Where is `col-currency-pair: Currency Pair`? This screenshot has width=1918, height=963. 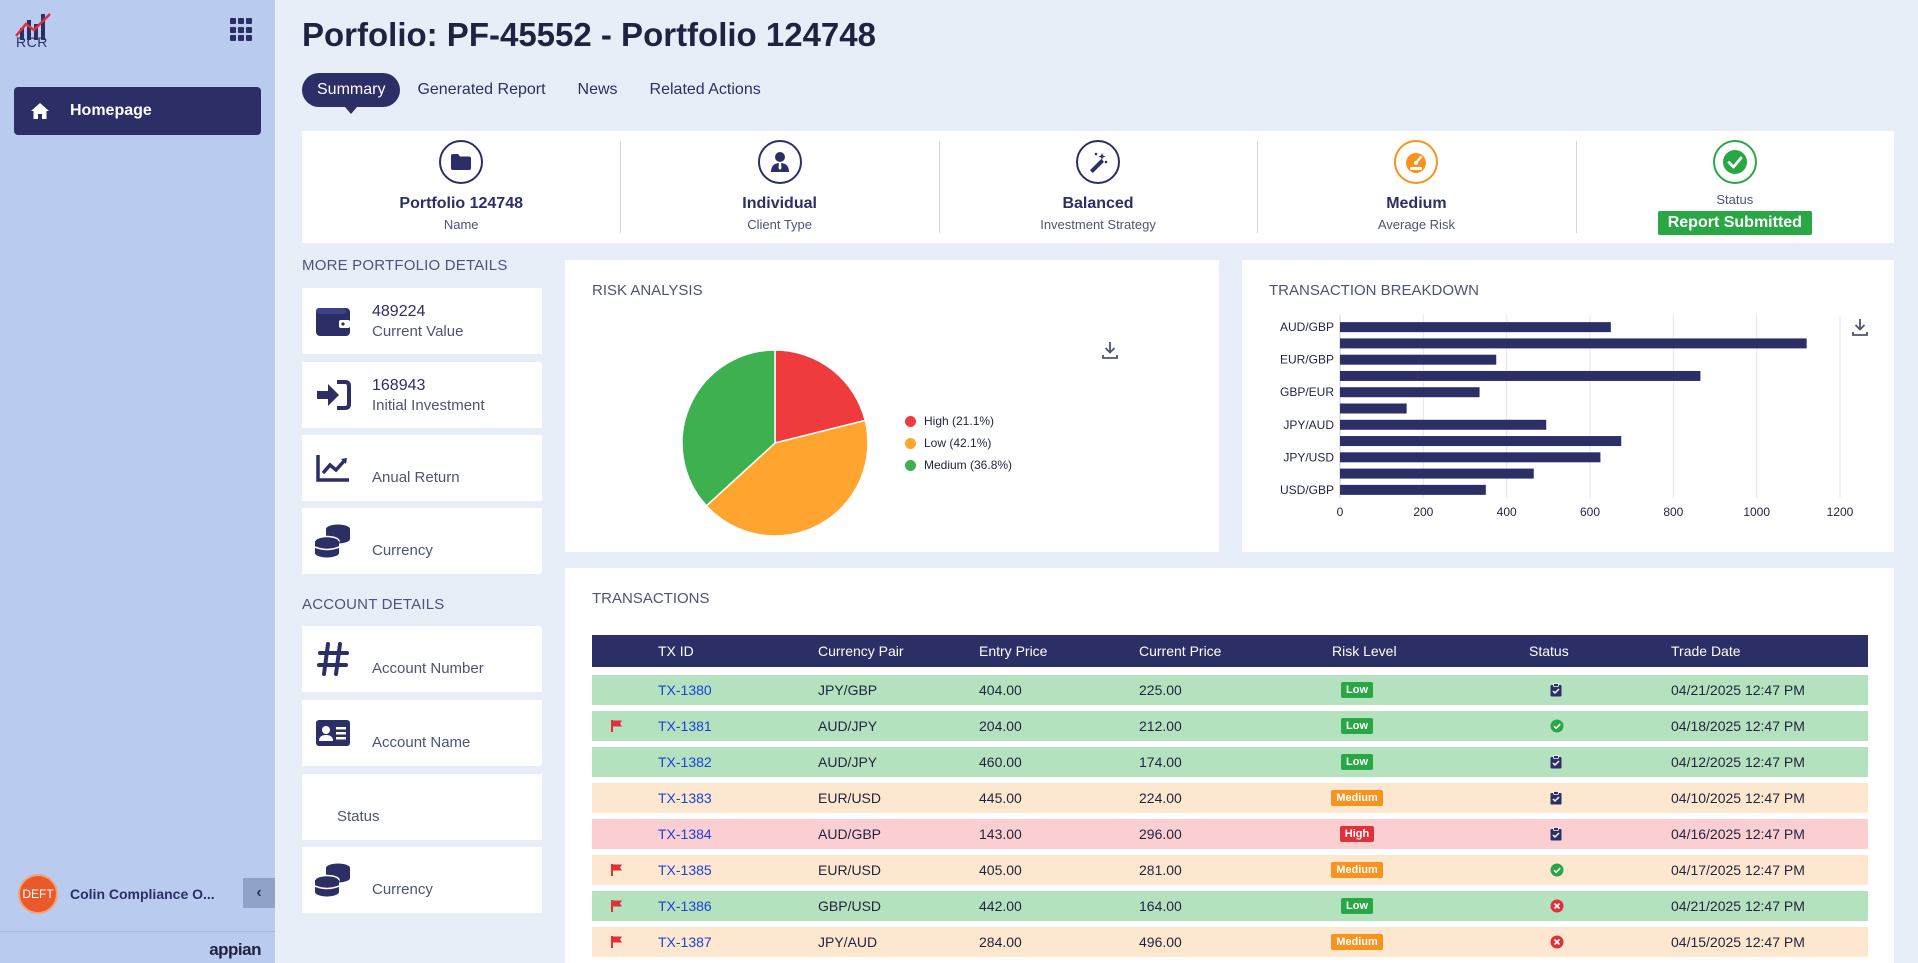 col-currency-pair: Currency Pair is located at coordinates (861, 651).